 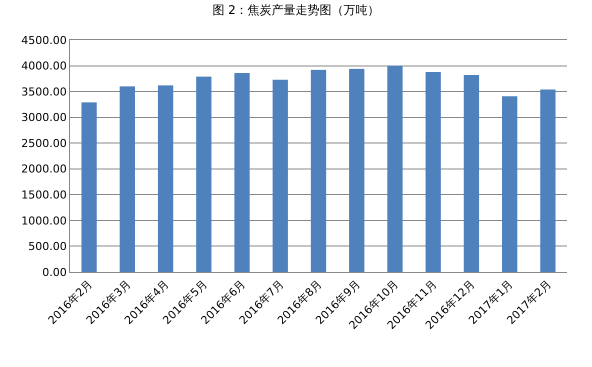 What do you see at coordinates (44, 169) in the screenshot?
I see `y-tick-label: 2000.00` at bounding box center [44, 169].